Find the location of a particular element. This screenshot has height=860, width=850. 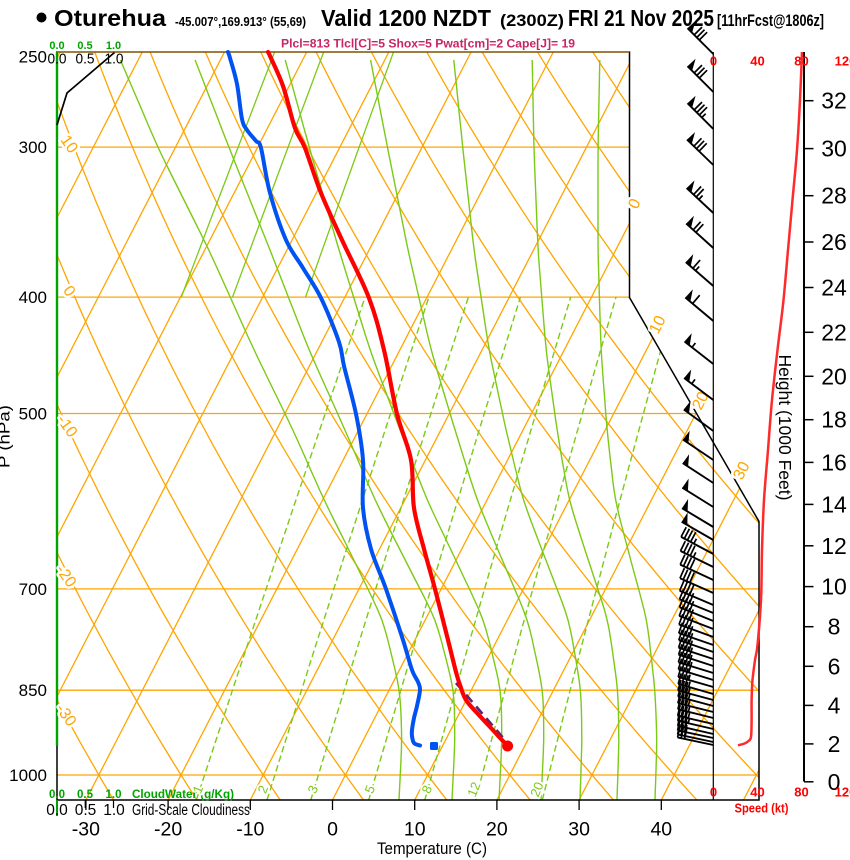

svg-text: 32 is located at coordinates (834, 101).